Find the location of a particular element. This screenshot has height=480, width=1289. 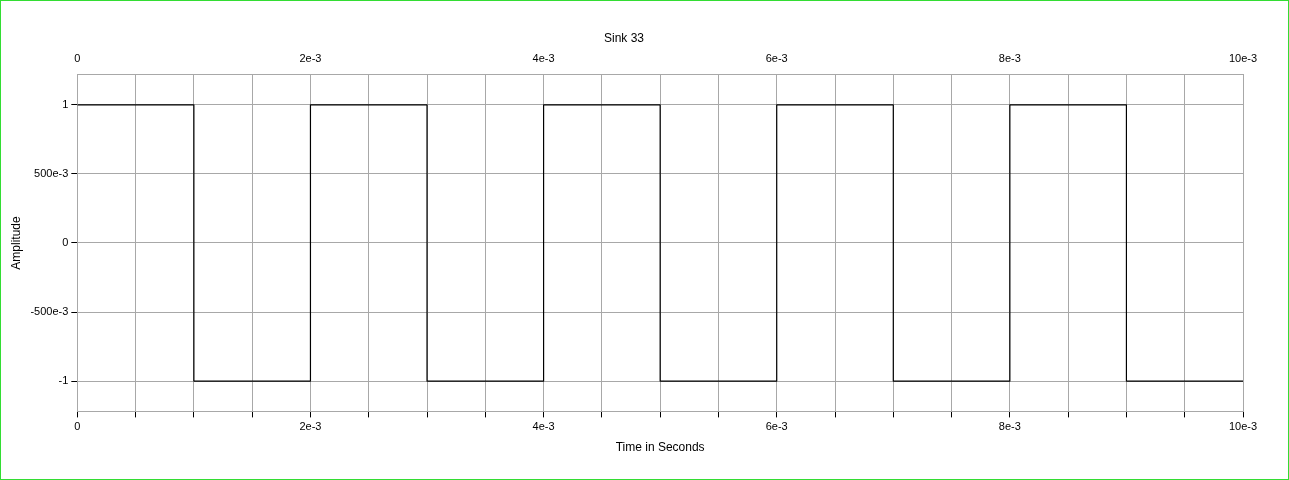

x-tick-label: 0 is located at coordinates (77, 426).